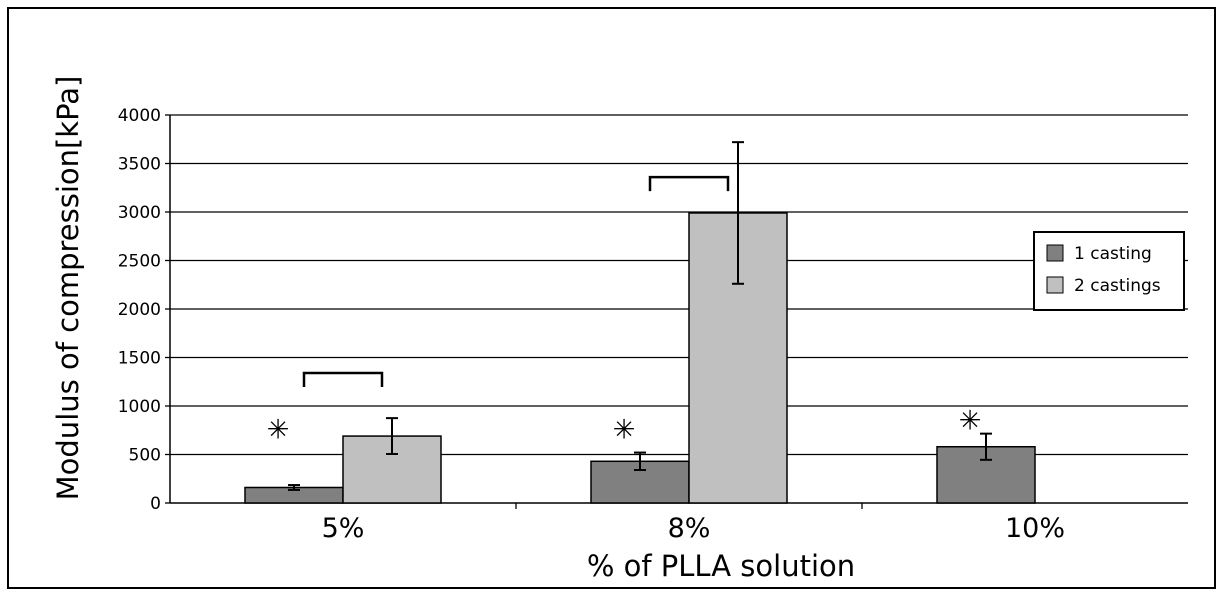 Image resolution: width=1223 pixels, height=594 pixels. Describe the element at coordinates (1109, 271) in the screenshot. I see `legend: 1 casting 2 castings` at that location.